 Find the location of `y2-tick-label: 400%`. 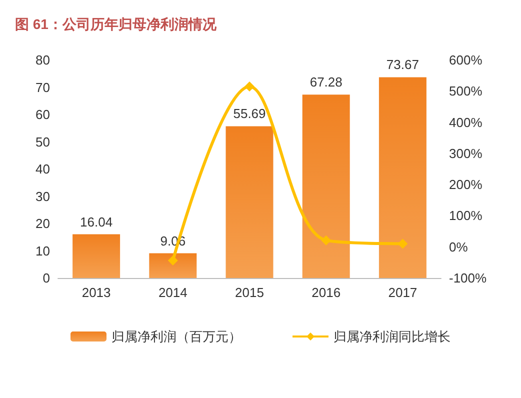

y2-tick-label: 400% is located at coordinates (466, 122).